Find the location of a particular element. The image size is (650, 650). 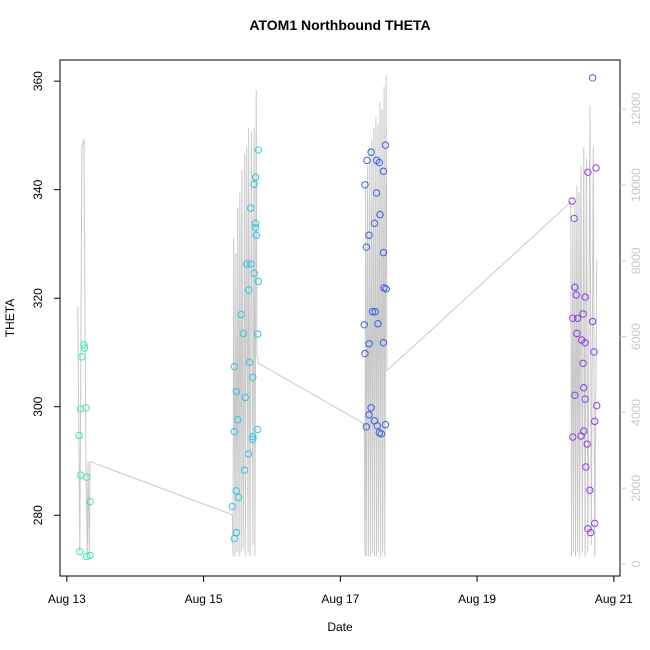

x-tick-label: Aug 21 is located at coordinates (614, 599).